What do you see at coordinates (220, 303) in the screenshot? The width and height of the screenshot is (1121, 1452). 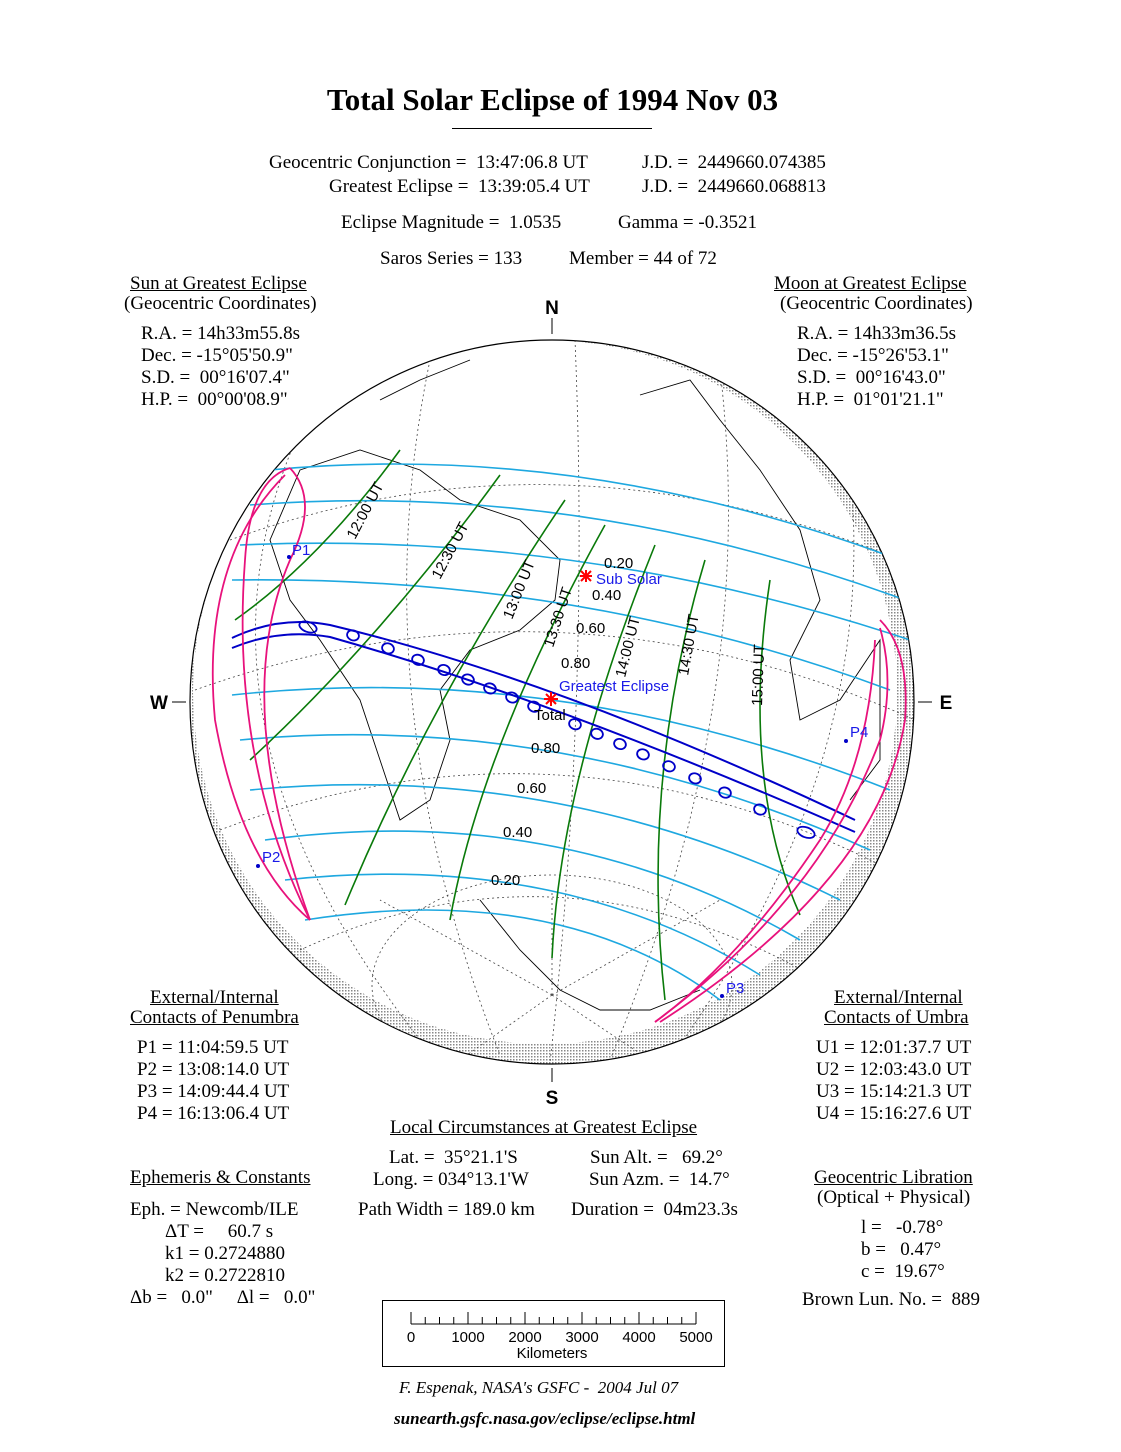 I see `sun-sub: (Geocentric Coordinates)` at bounding box center [220, 303].